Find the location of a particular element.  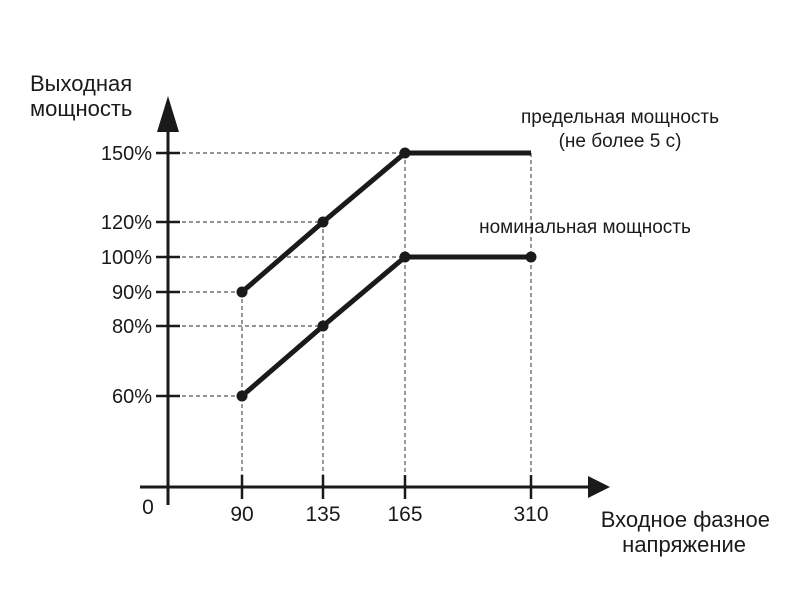

series-label-limit-line-2: (не более 5 с) is located at coordinates (620, 141).